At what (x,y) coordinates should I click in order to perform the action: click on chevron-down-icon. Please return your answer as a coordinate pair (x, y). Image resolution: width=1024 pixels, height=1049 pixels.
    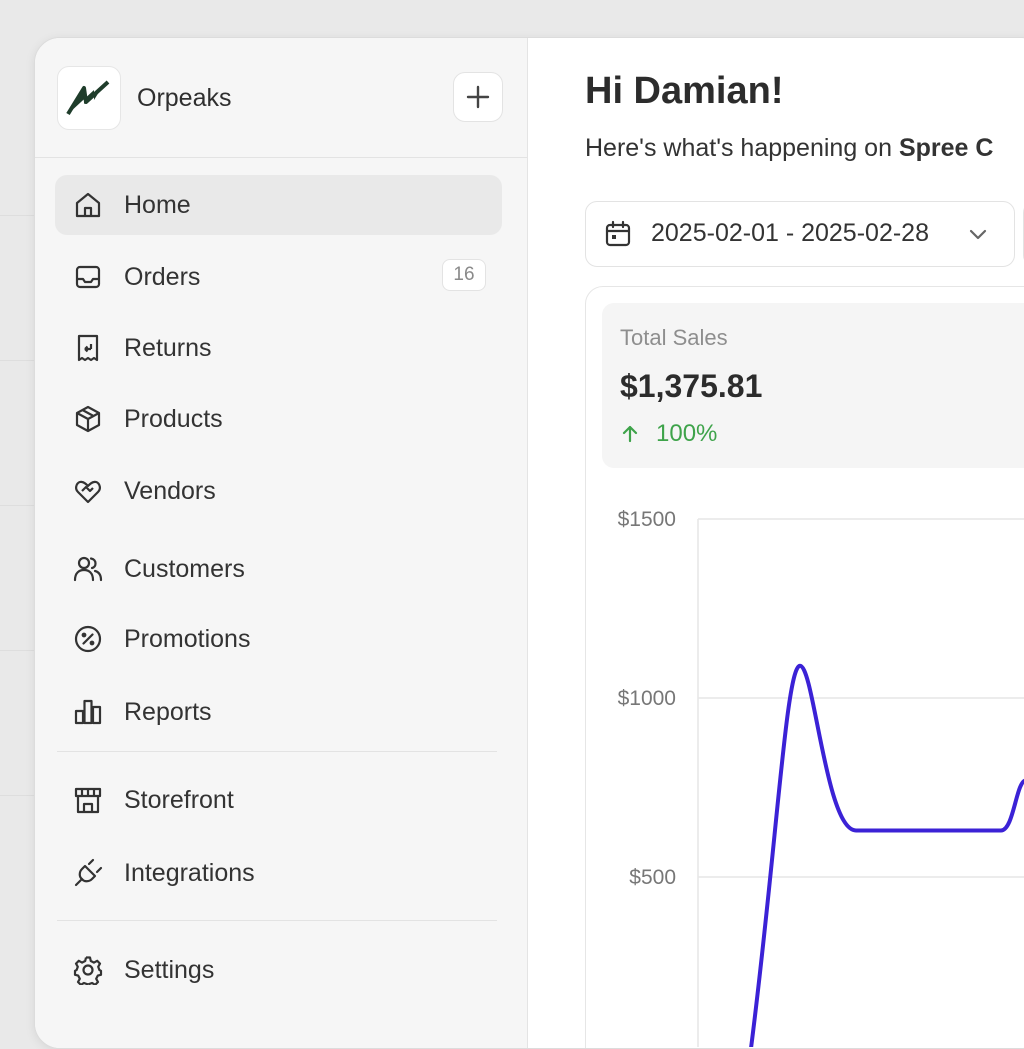
    Looking at the image, I should click on (978, 234).